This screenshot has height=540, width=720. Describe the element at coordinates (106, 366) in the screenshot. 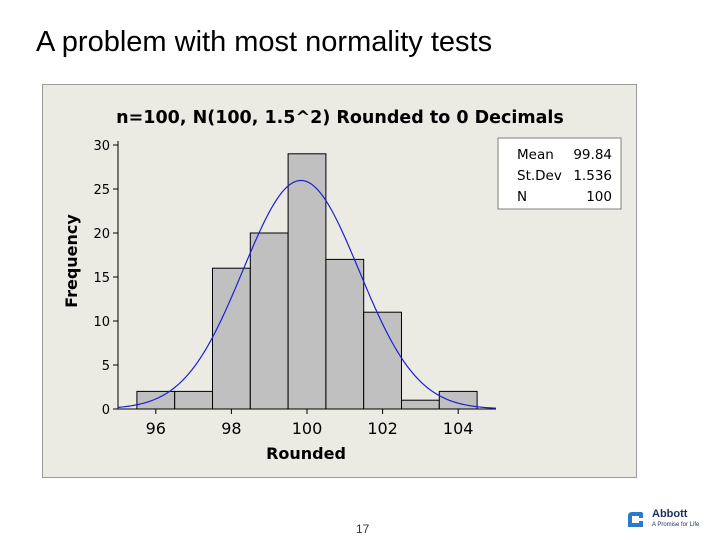

I see `y-tick-label: 5` at that location.